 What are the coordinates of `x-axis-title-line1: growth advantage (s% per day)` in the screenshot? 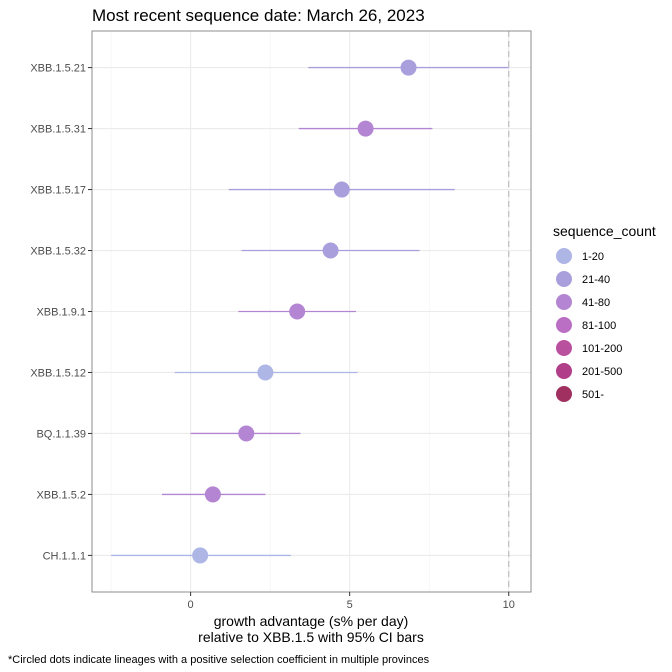 It's located at (311, 621).